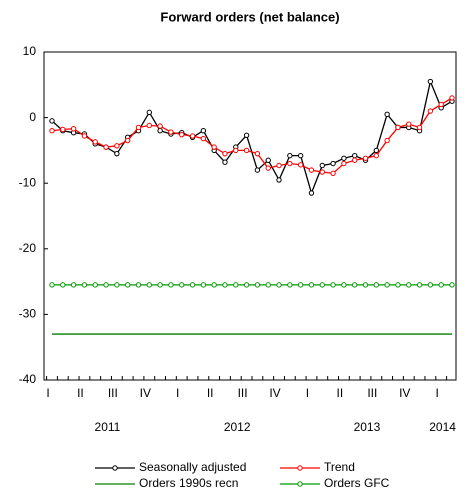 The image size is (466, 500). I want to click on legend-label: Orders 1990s recn, so click(188, 483).